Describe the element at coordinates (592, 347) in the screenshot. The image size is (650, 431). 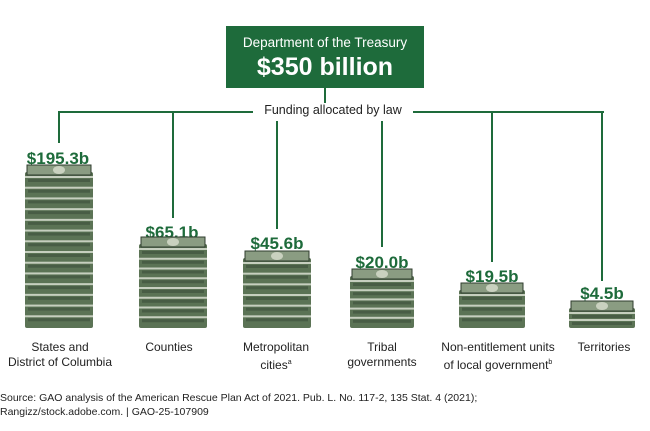
I see `category-label-6: Territories` at that location.